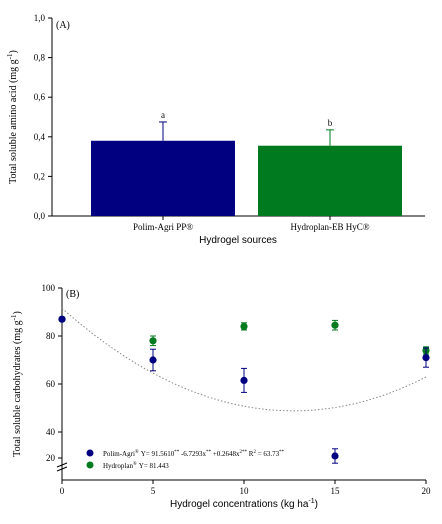  Describe the element at coordinates (238, 240) in the screenshot. I see `panel-a-x-title: Hydrogel sources` at that location.